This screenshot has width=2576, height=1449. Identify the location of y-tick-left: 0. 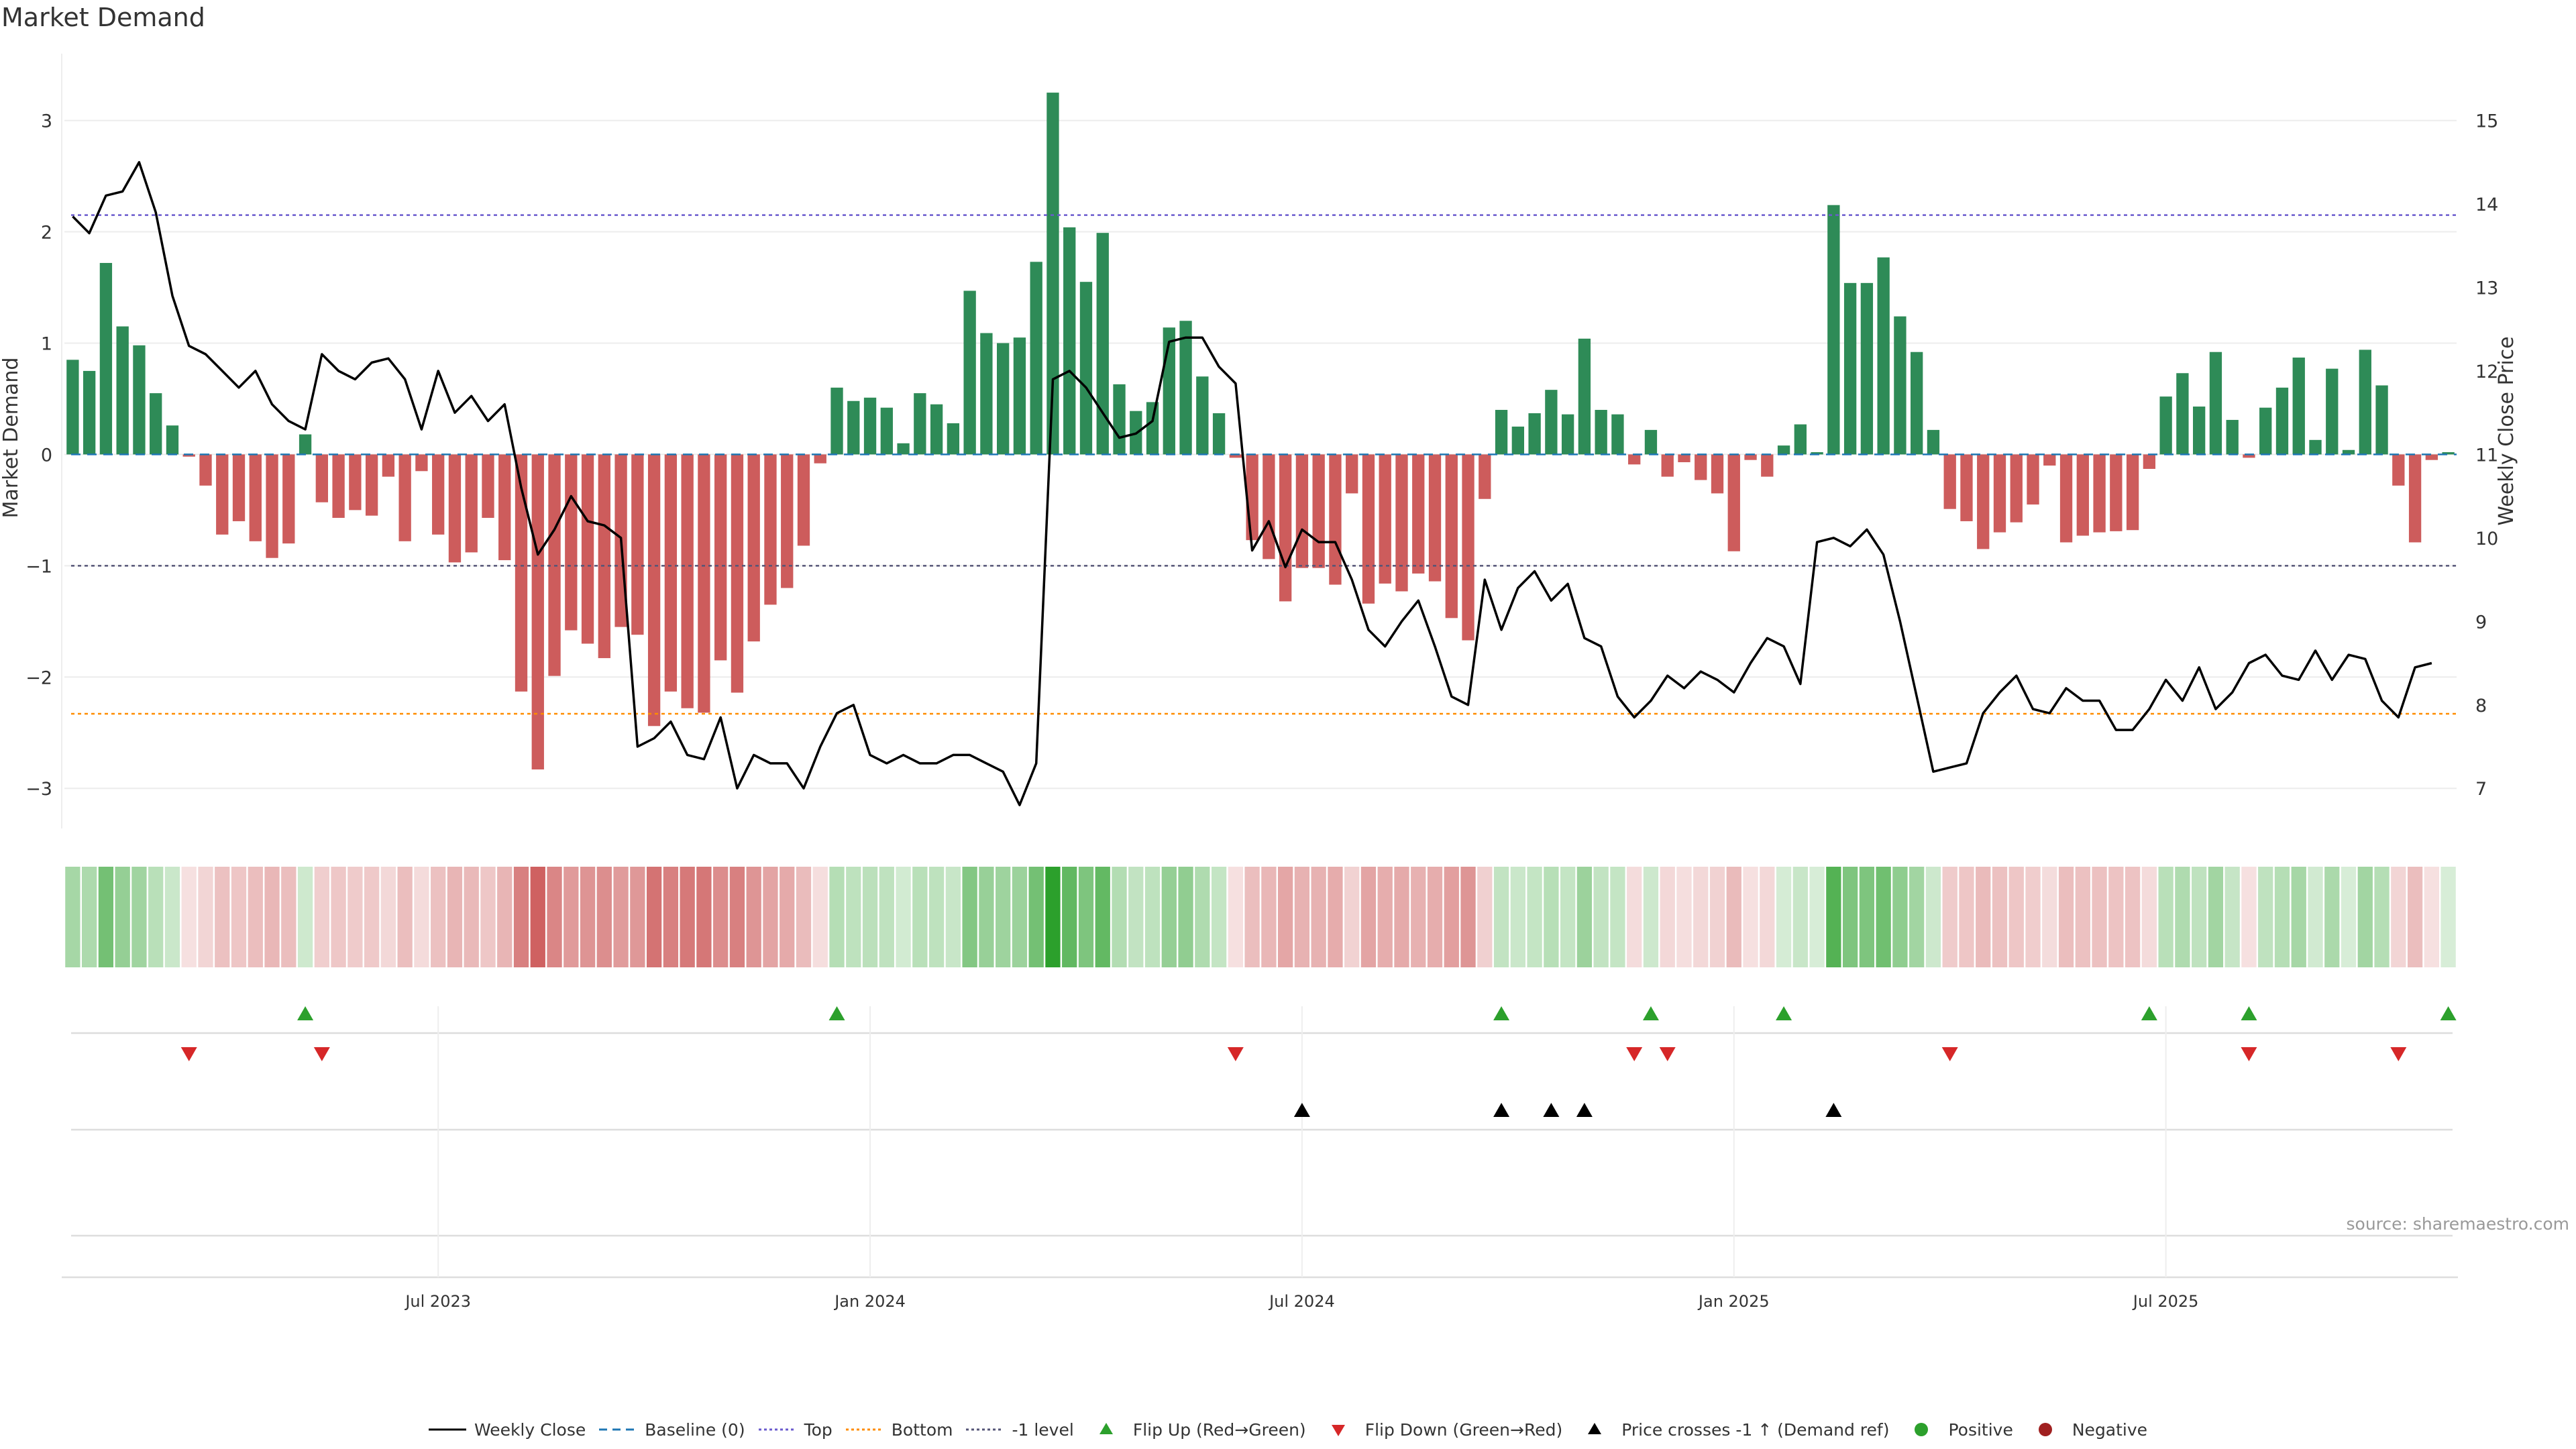
(46, 455).